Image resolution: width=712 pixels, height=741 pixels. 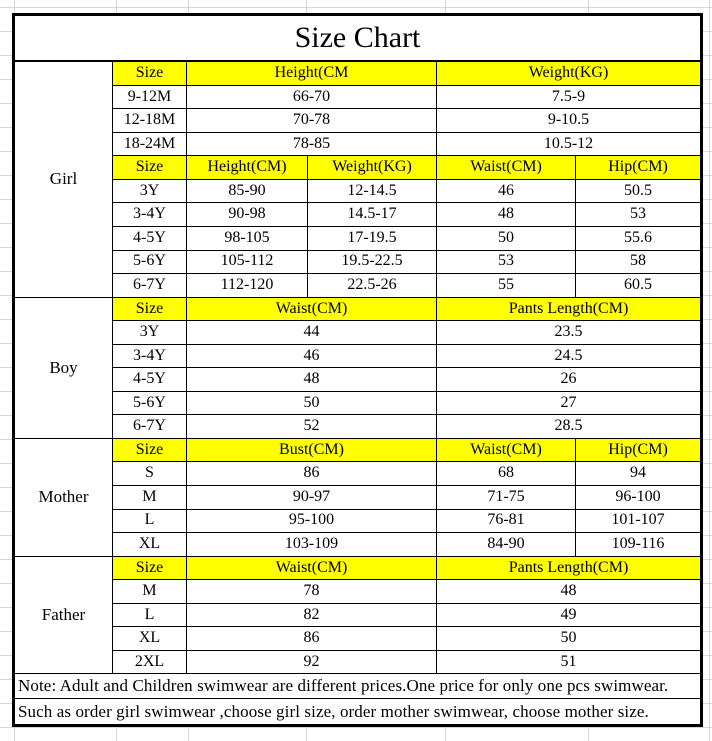 What do you see at coordinates (569, 426) in the screenshot?
I see `data-cell: 28.5` at bounding box center [569, 426].